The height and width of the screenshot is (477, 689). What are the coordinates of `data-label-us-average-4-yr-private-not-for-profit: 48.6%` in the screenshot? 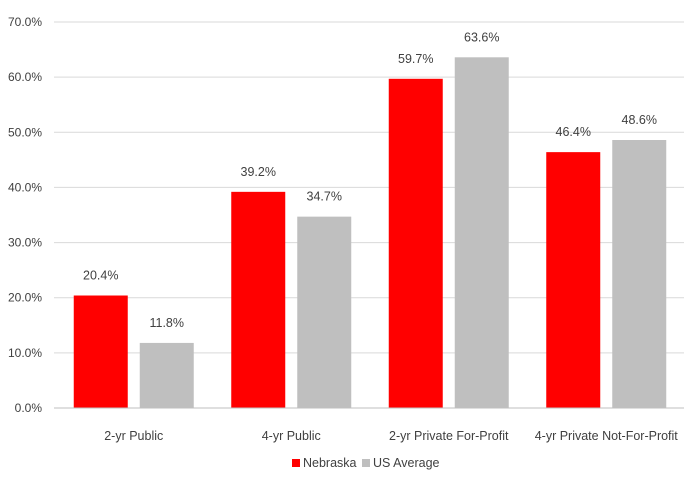 It's located at (639, 120).